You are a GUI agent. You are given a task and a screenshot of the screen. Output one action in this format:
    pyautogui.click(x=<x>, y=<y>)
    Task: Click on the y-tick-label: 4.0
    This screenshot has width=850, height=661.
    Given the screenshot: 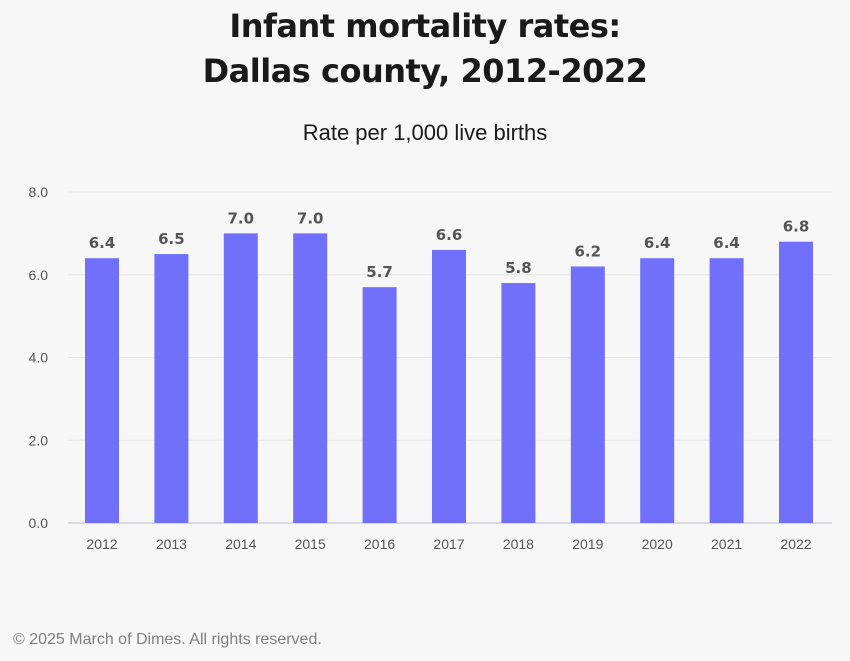 What is the action you would take?
    pyautogui.click(x=39, y=358)
    